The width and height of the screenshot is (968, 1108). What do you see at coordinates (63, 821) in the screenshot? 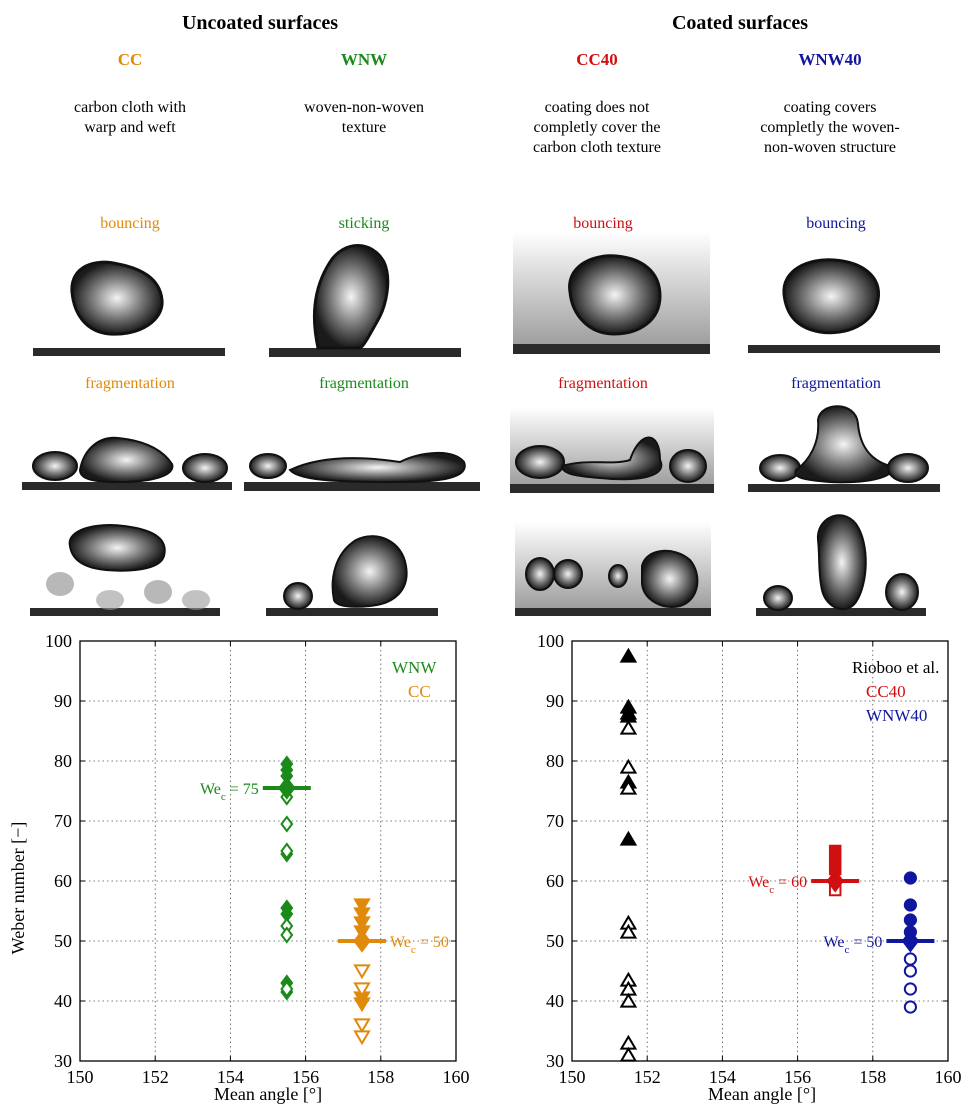
I see `y-tick-label: 70` at bounding box center [63, 821].